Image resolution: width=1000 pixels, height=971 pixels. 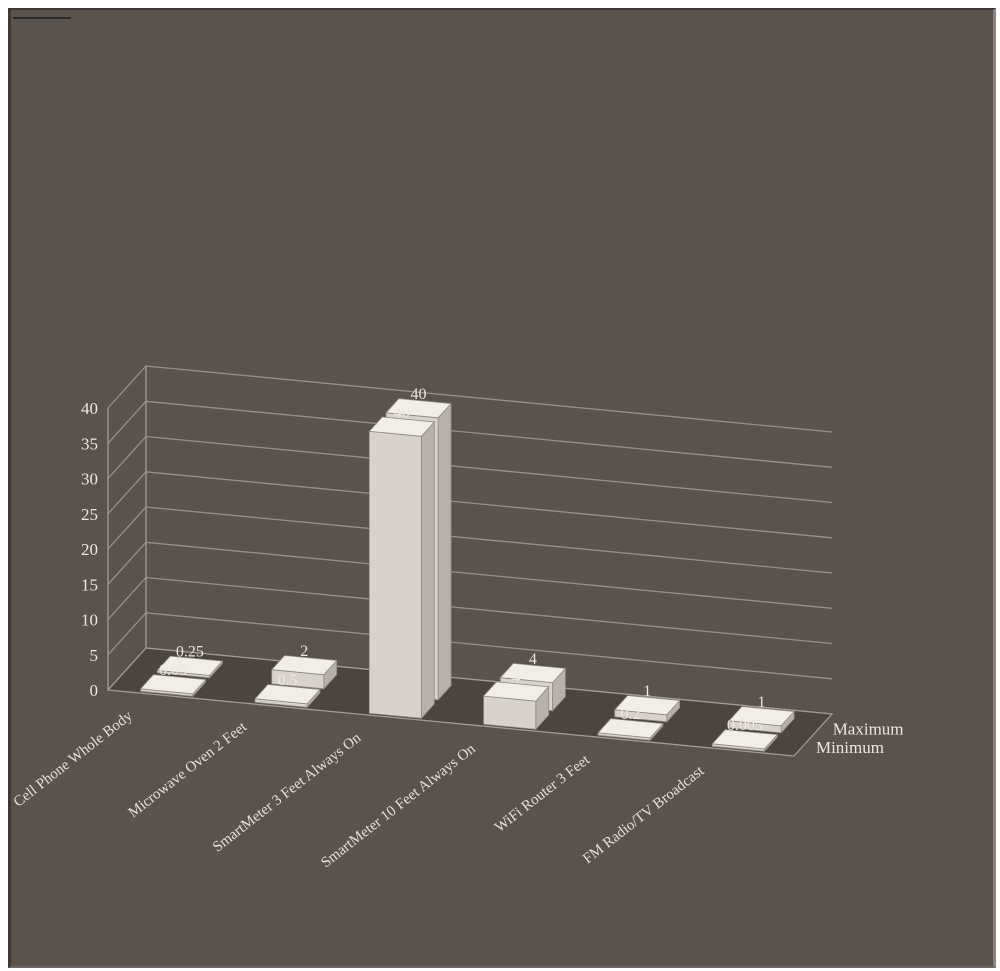 I want to click on y-tick-label: 5, so click(x=94, y=655).